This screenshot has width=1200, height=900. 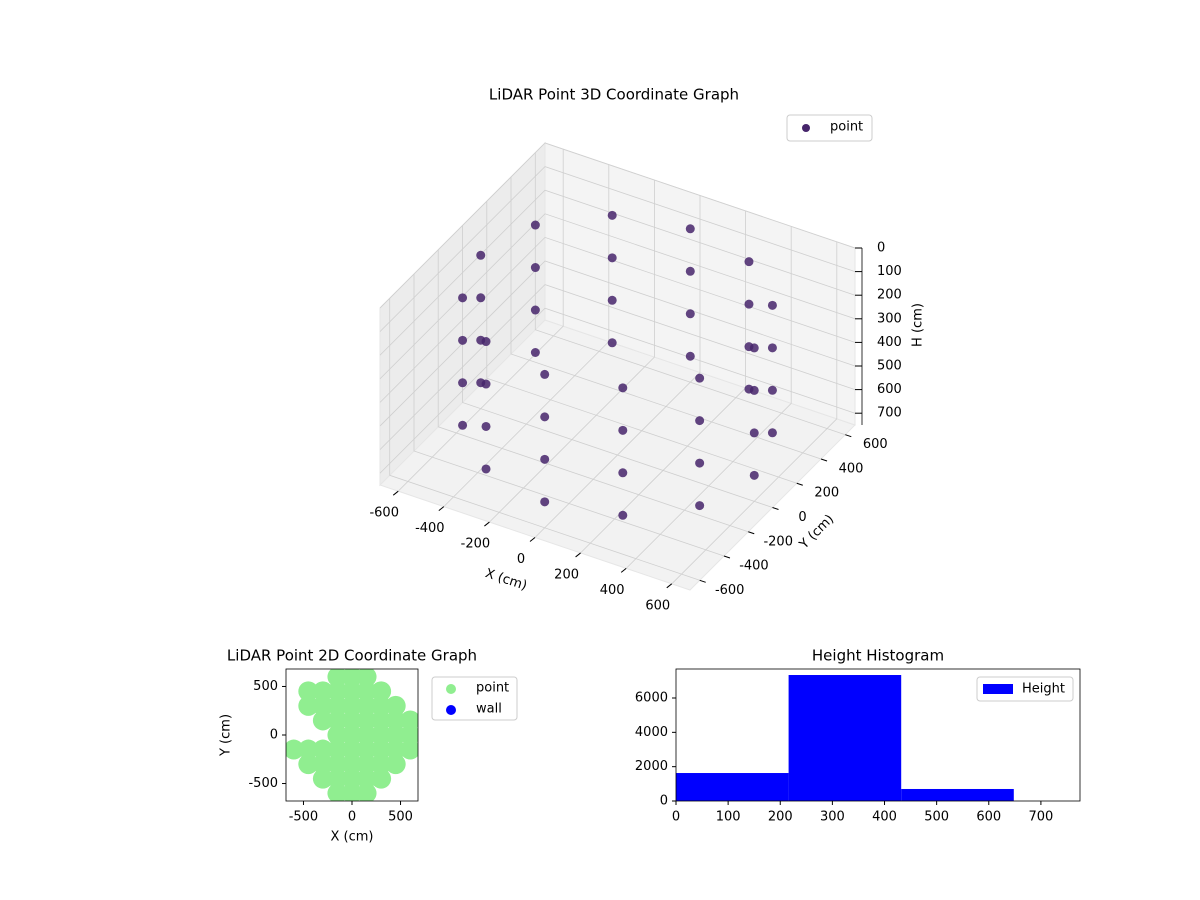 I want to click on x-tick-label: 100, so click(x=728, y=817).